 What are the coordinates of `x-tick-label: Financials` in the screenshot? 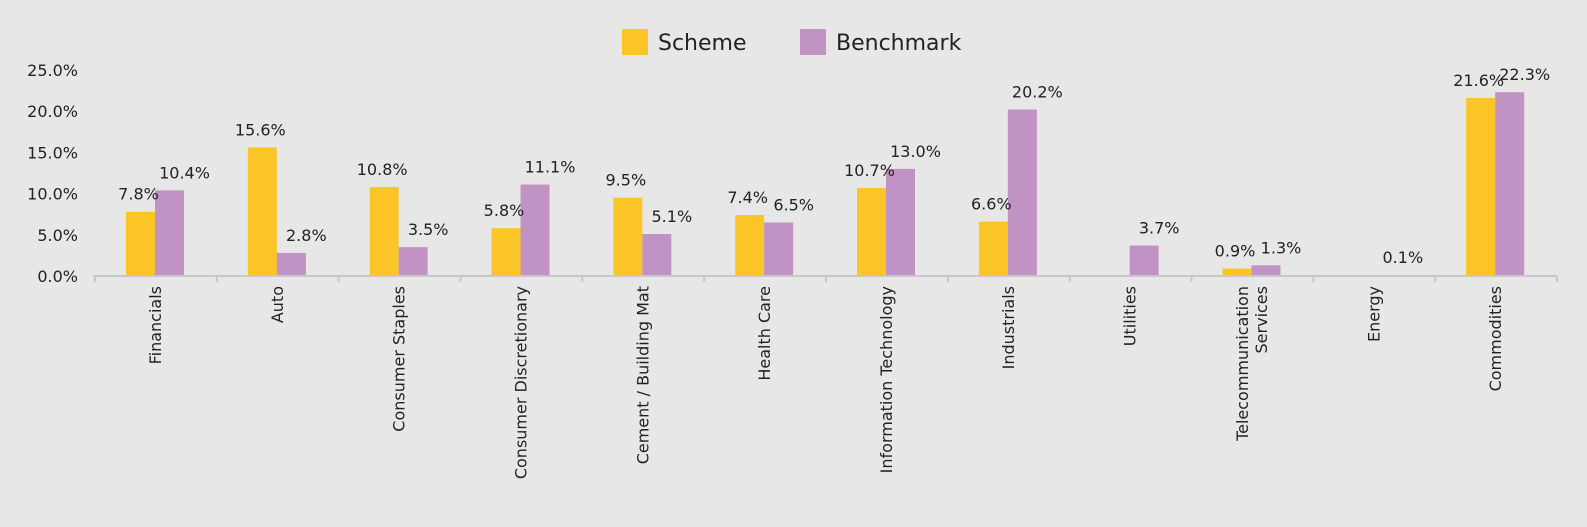 It's located at (155, 325).